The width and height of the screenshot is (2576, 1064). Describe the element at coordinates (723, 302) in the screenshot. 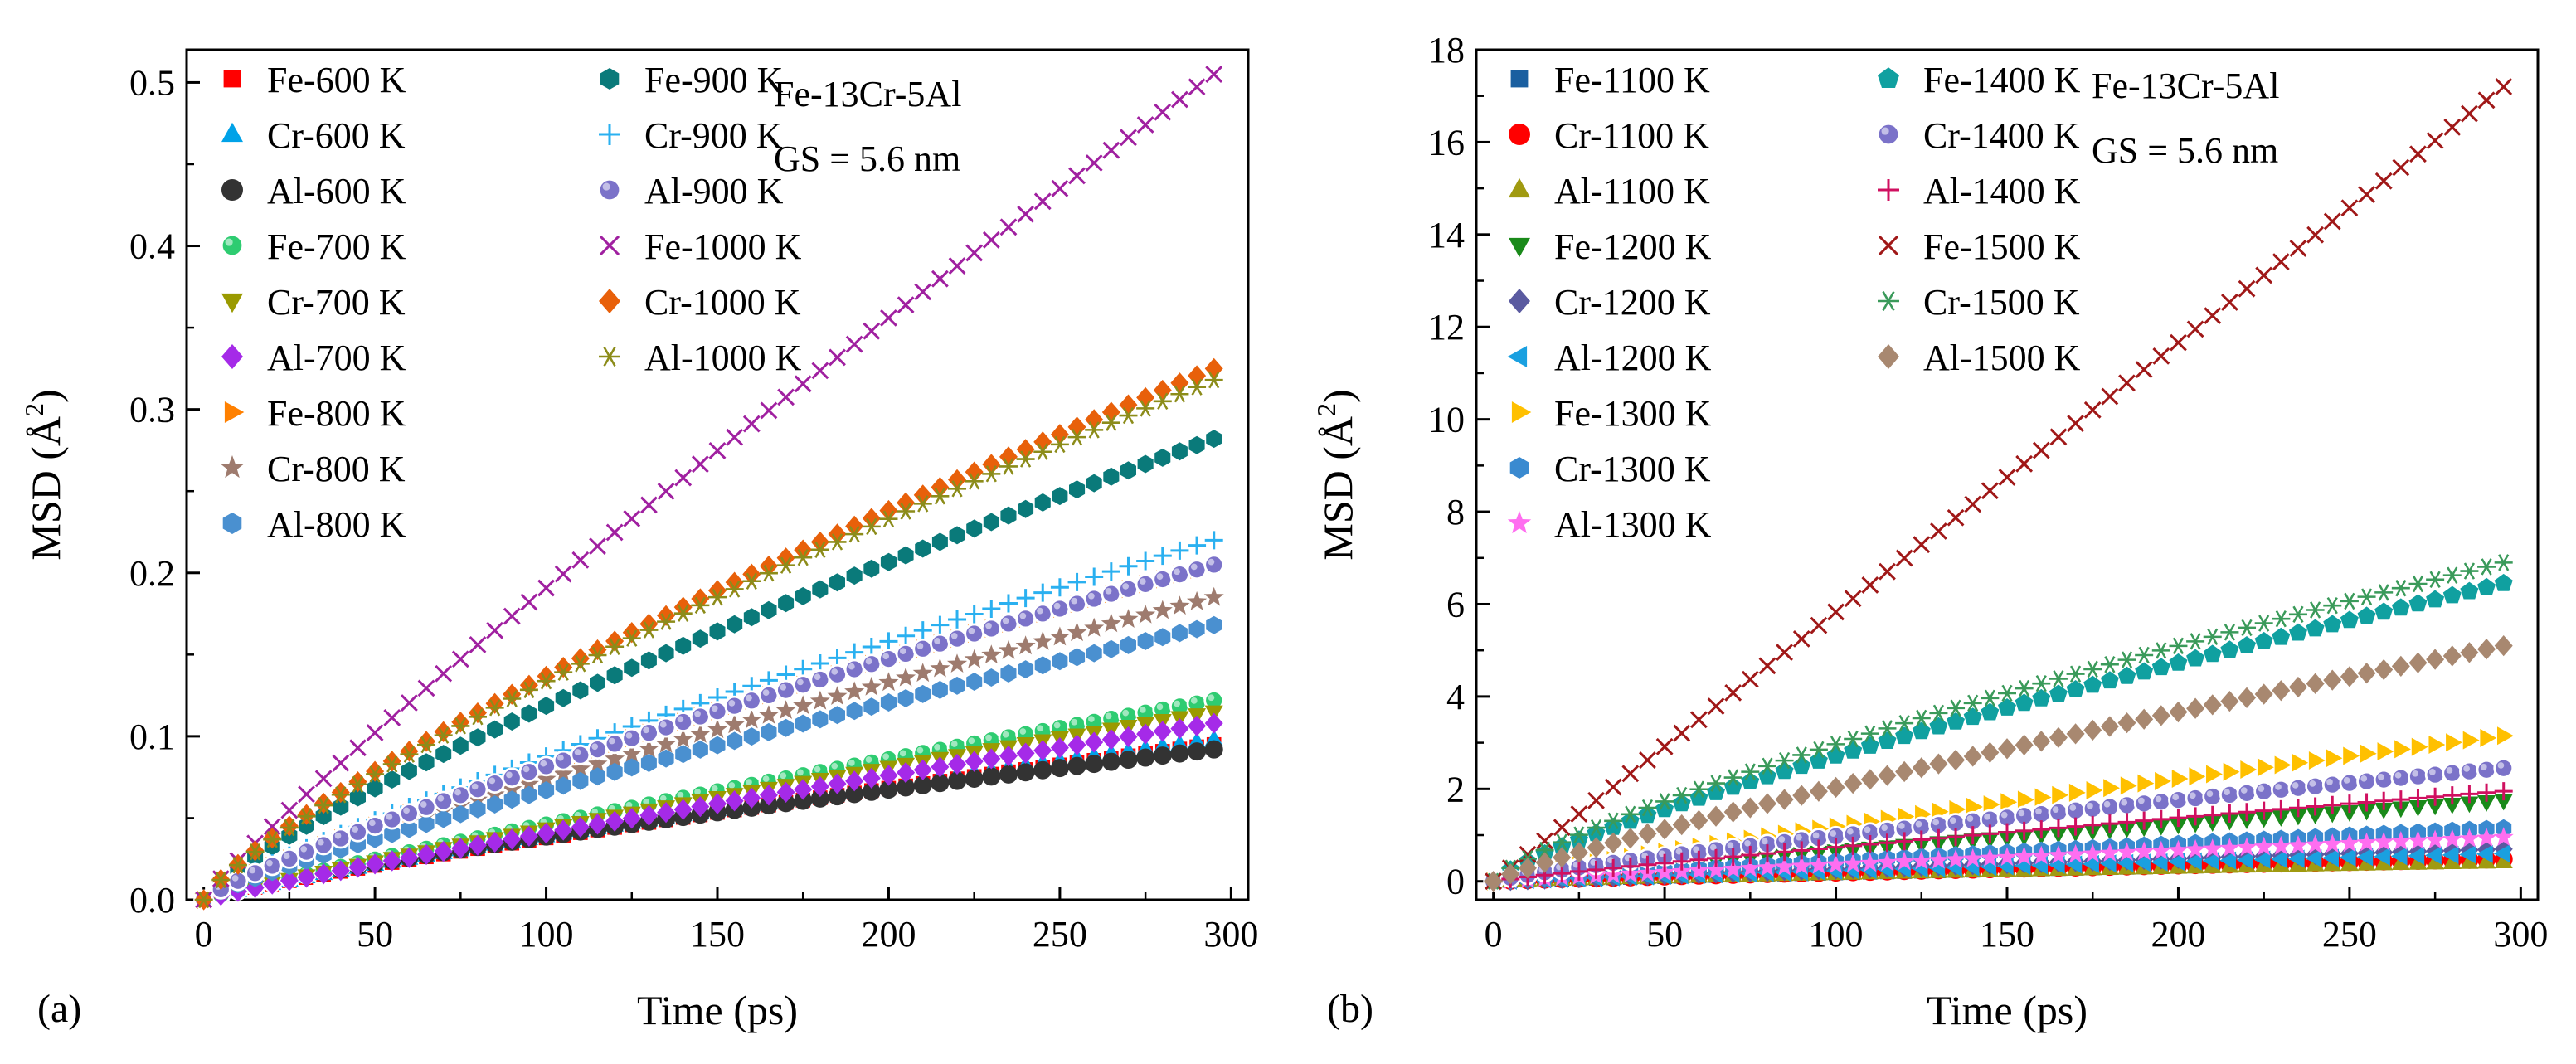

I see `legend-label: Cr-1000 K` at that location.